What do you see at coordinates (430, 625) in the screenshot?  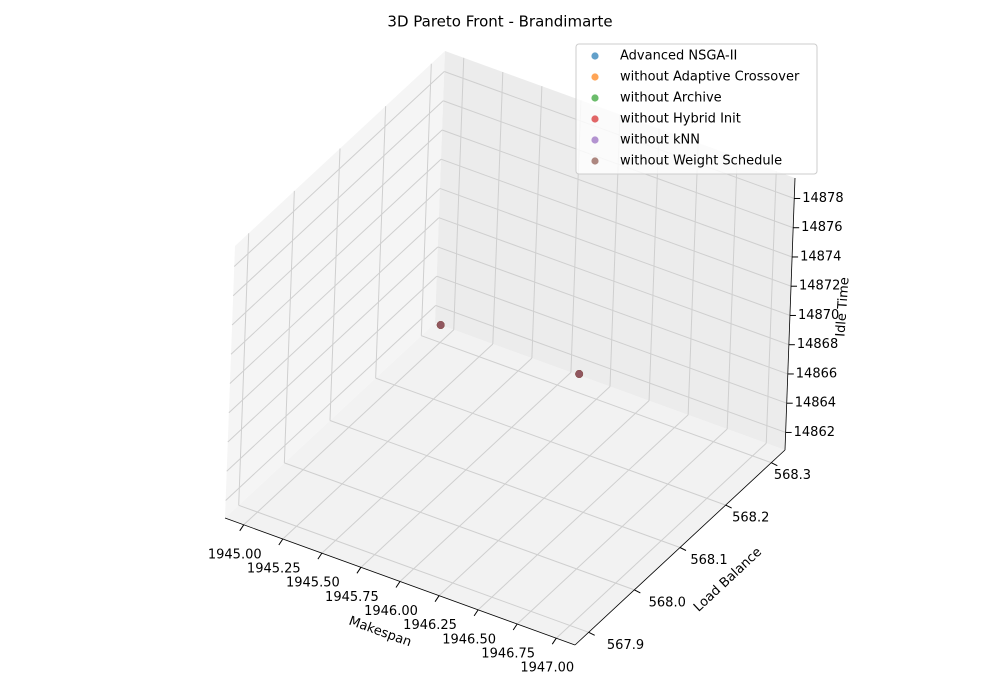 I see `x-tick-label: 1946.25` at bounding box center [430, 625].